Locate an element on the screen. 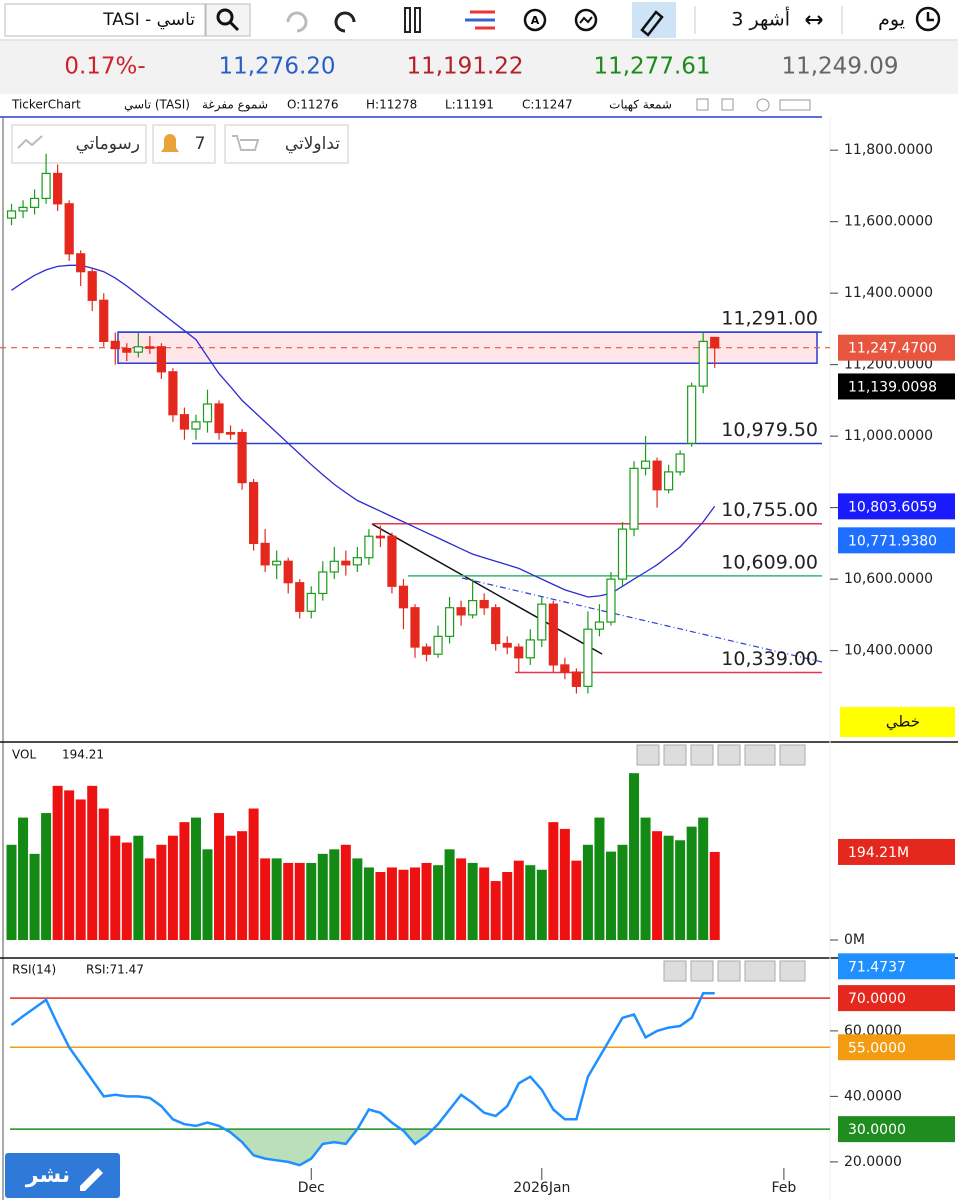 The width and height of the screenshot is (958, 1200). ohlc: H:11278 is located at coordinates (391, 105).